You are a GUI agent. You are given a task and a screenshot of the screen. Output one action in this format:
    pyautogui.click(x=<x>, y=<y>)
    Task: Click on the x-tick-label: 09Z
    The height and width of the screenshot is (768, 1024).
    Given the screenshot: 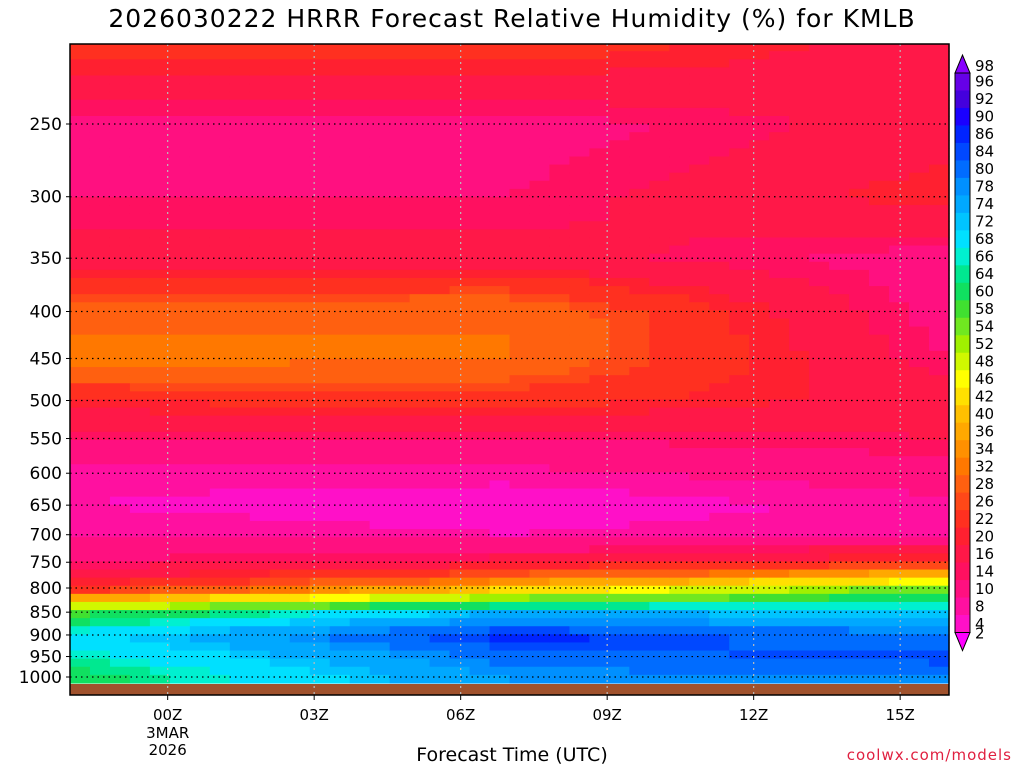 What is the action you would take?
    pyautogui.click(x=606, y=715)
    